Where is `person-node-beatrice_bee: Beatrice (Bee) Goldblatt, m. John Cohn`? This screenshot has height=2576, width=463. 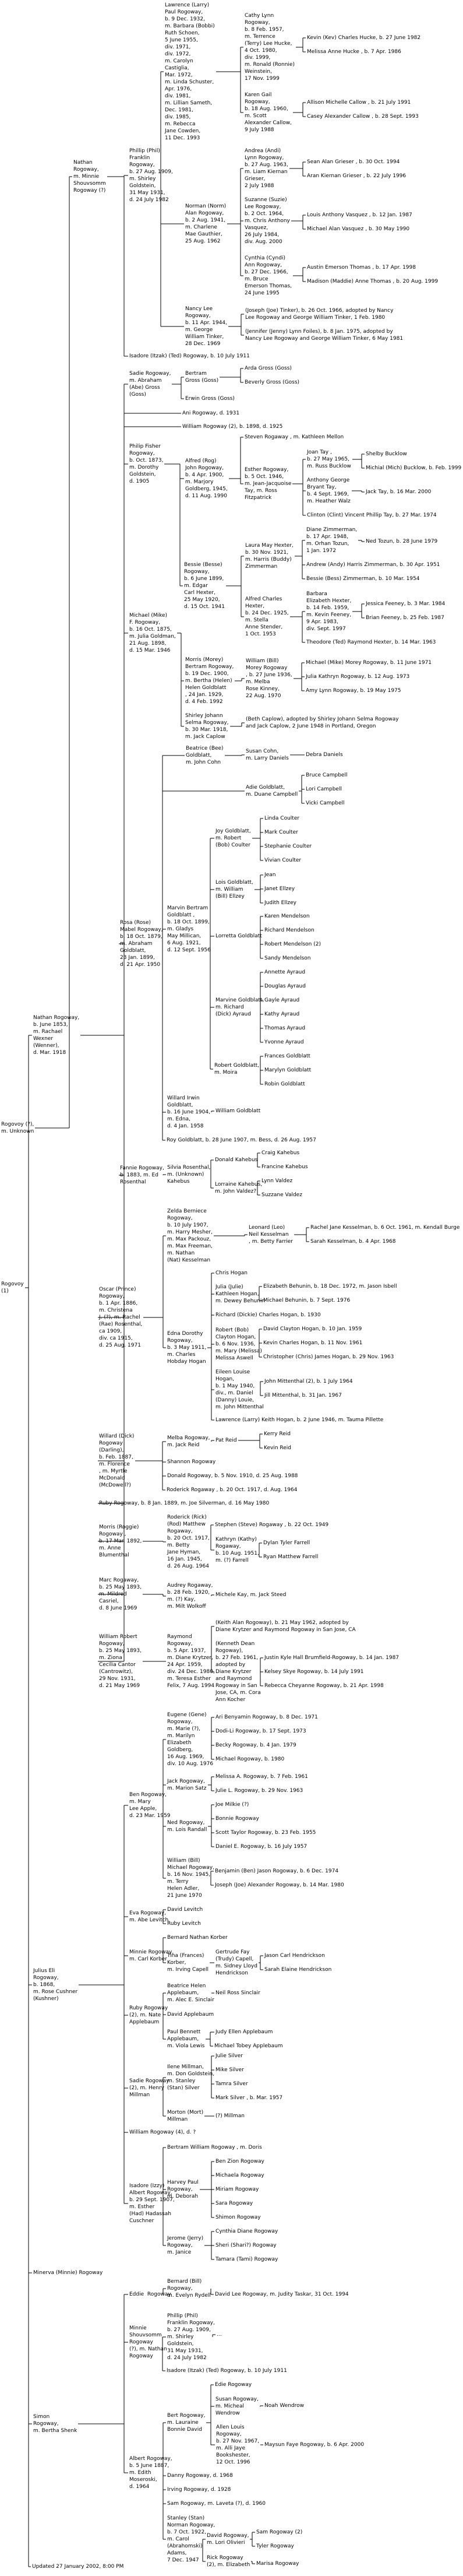 person-node-beatrice_bee: Beatrice (Bee) Goldblatt, m. John Cohn is located at coordinates (205, 755).